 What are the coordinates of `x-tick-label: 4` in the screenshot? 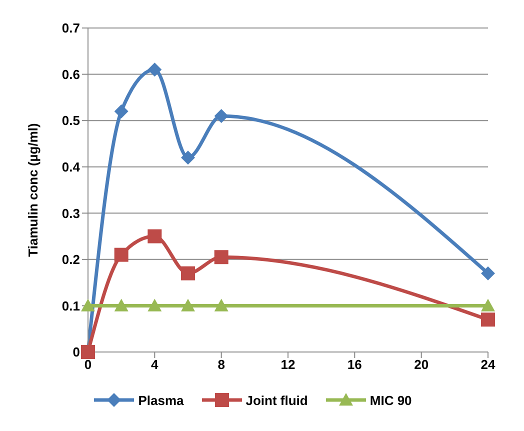 It's located at (155, 364).